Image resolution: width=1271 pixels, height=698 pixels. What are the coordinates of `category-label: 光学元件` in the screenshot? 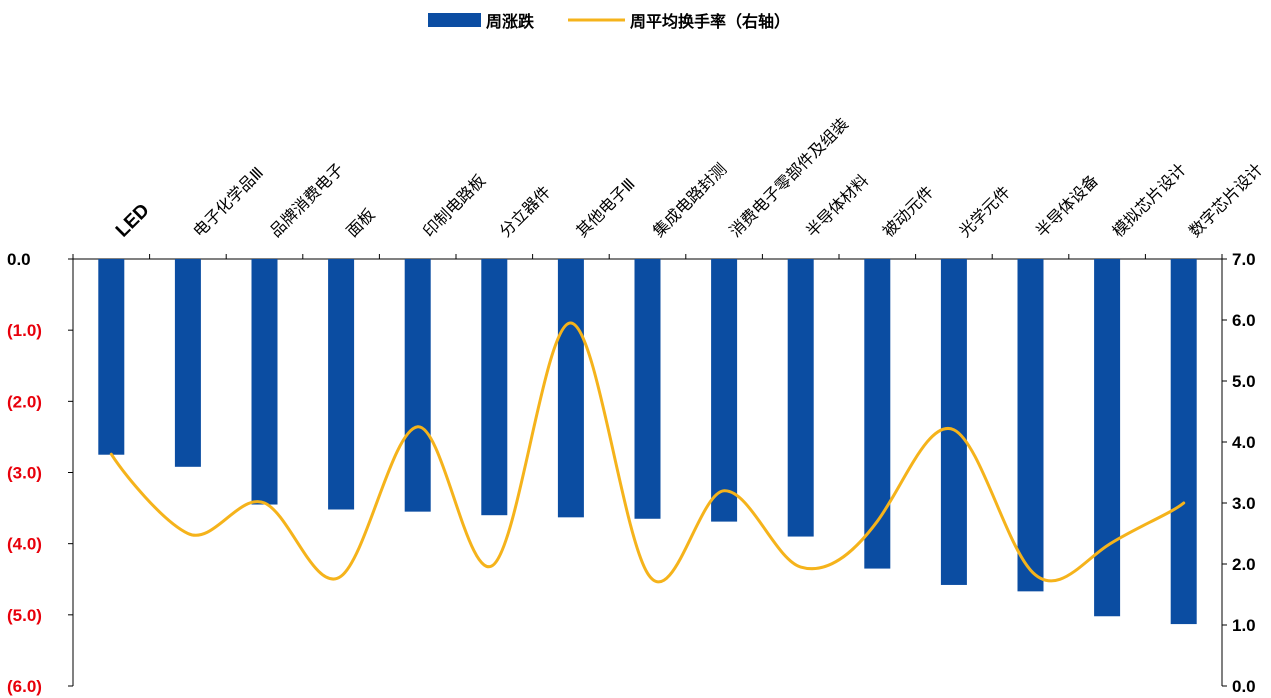 It's located at (984, 211).